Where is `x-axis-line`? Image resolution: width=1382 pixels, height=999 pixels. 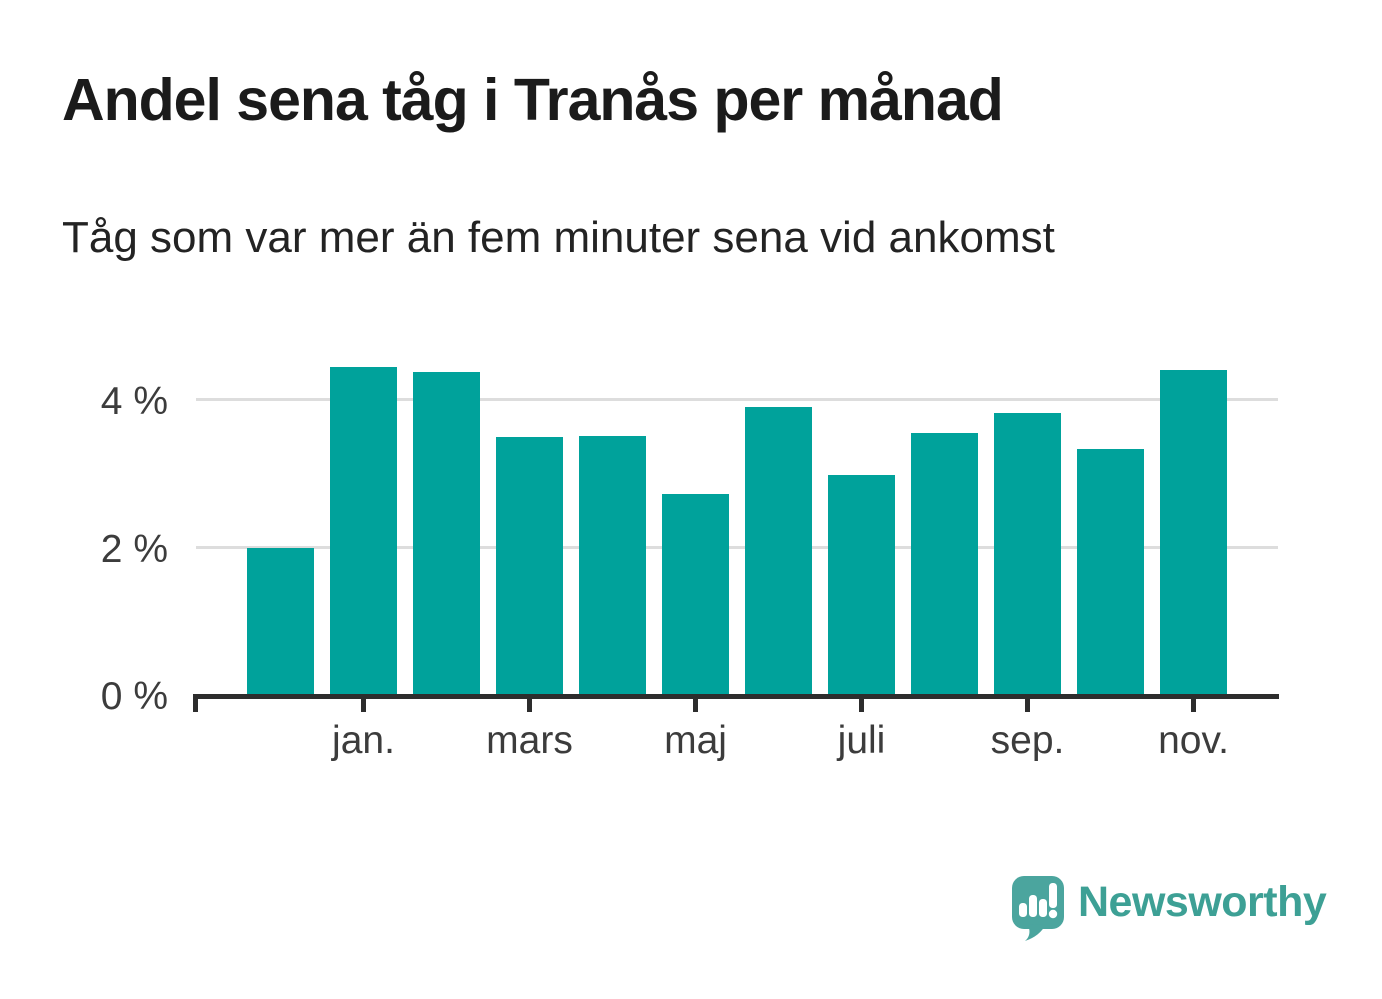 x-axis-line is located at coordinates (736, 696).